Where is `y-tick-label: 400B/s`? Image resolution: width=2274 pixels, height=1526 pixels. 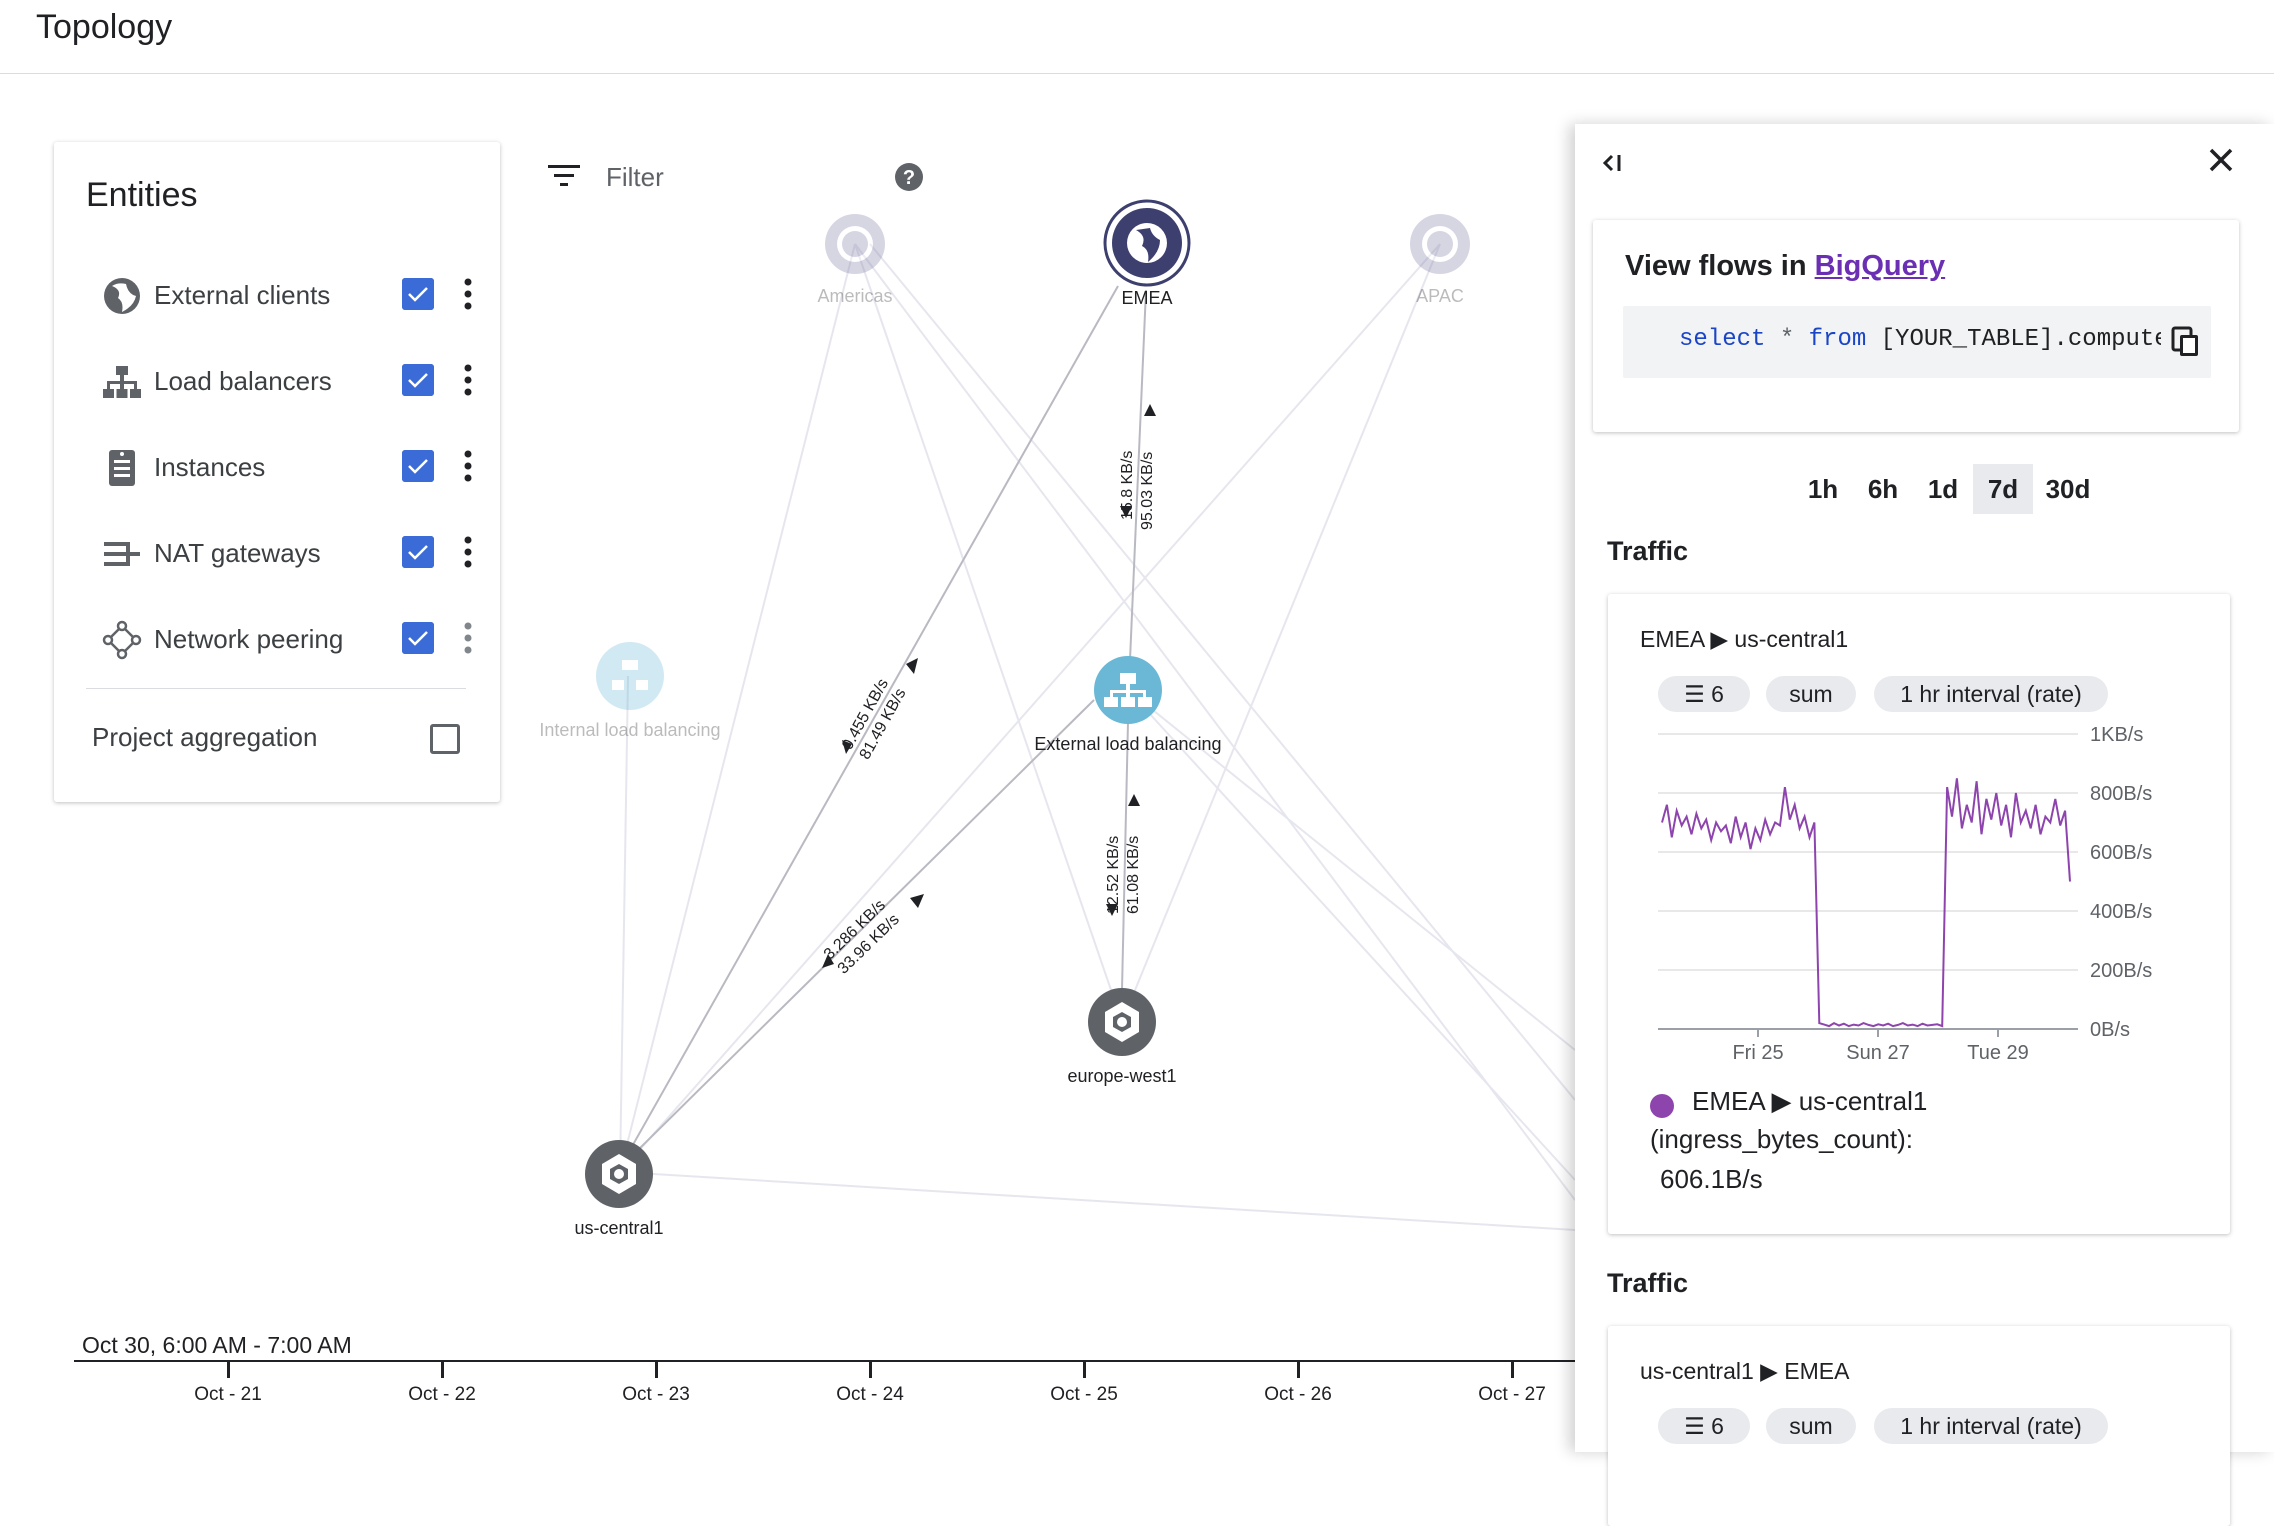 y-tick-label: 400B/s is located at coordinates (2121, 912).